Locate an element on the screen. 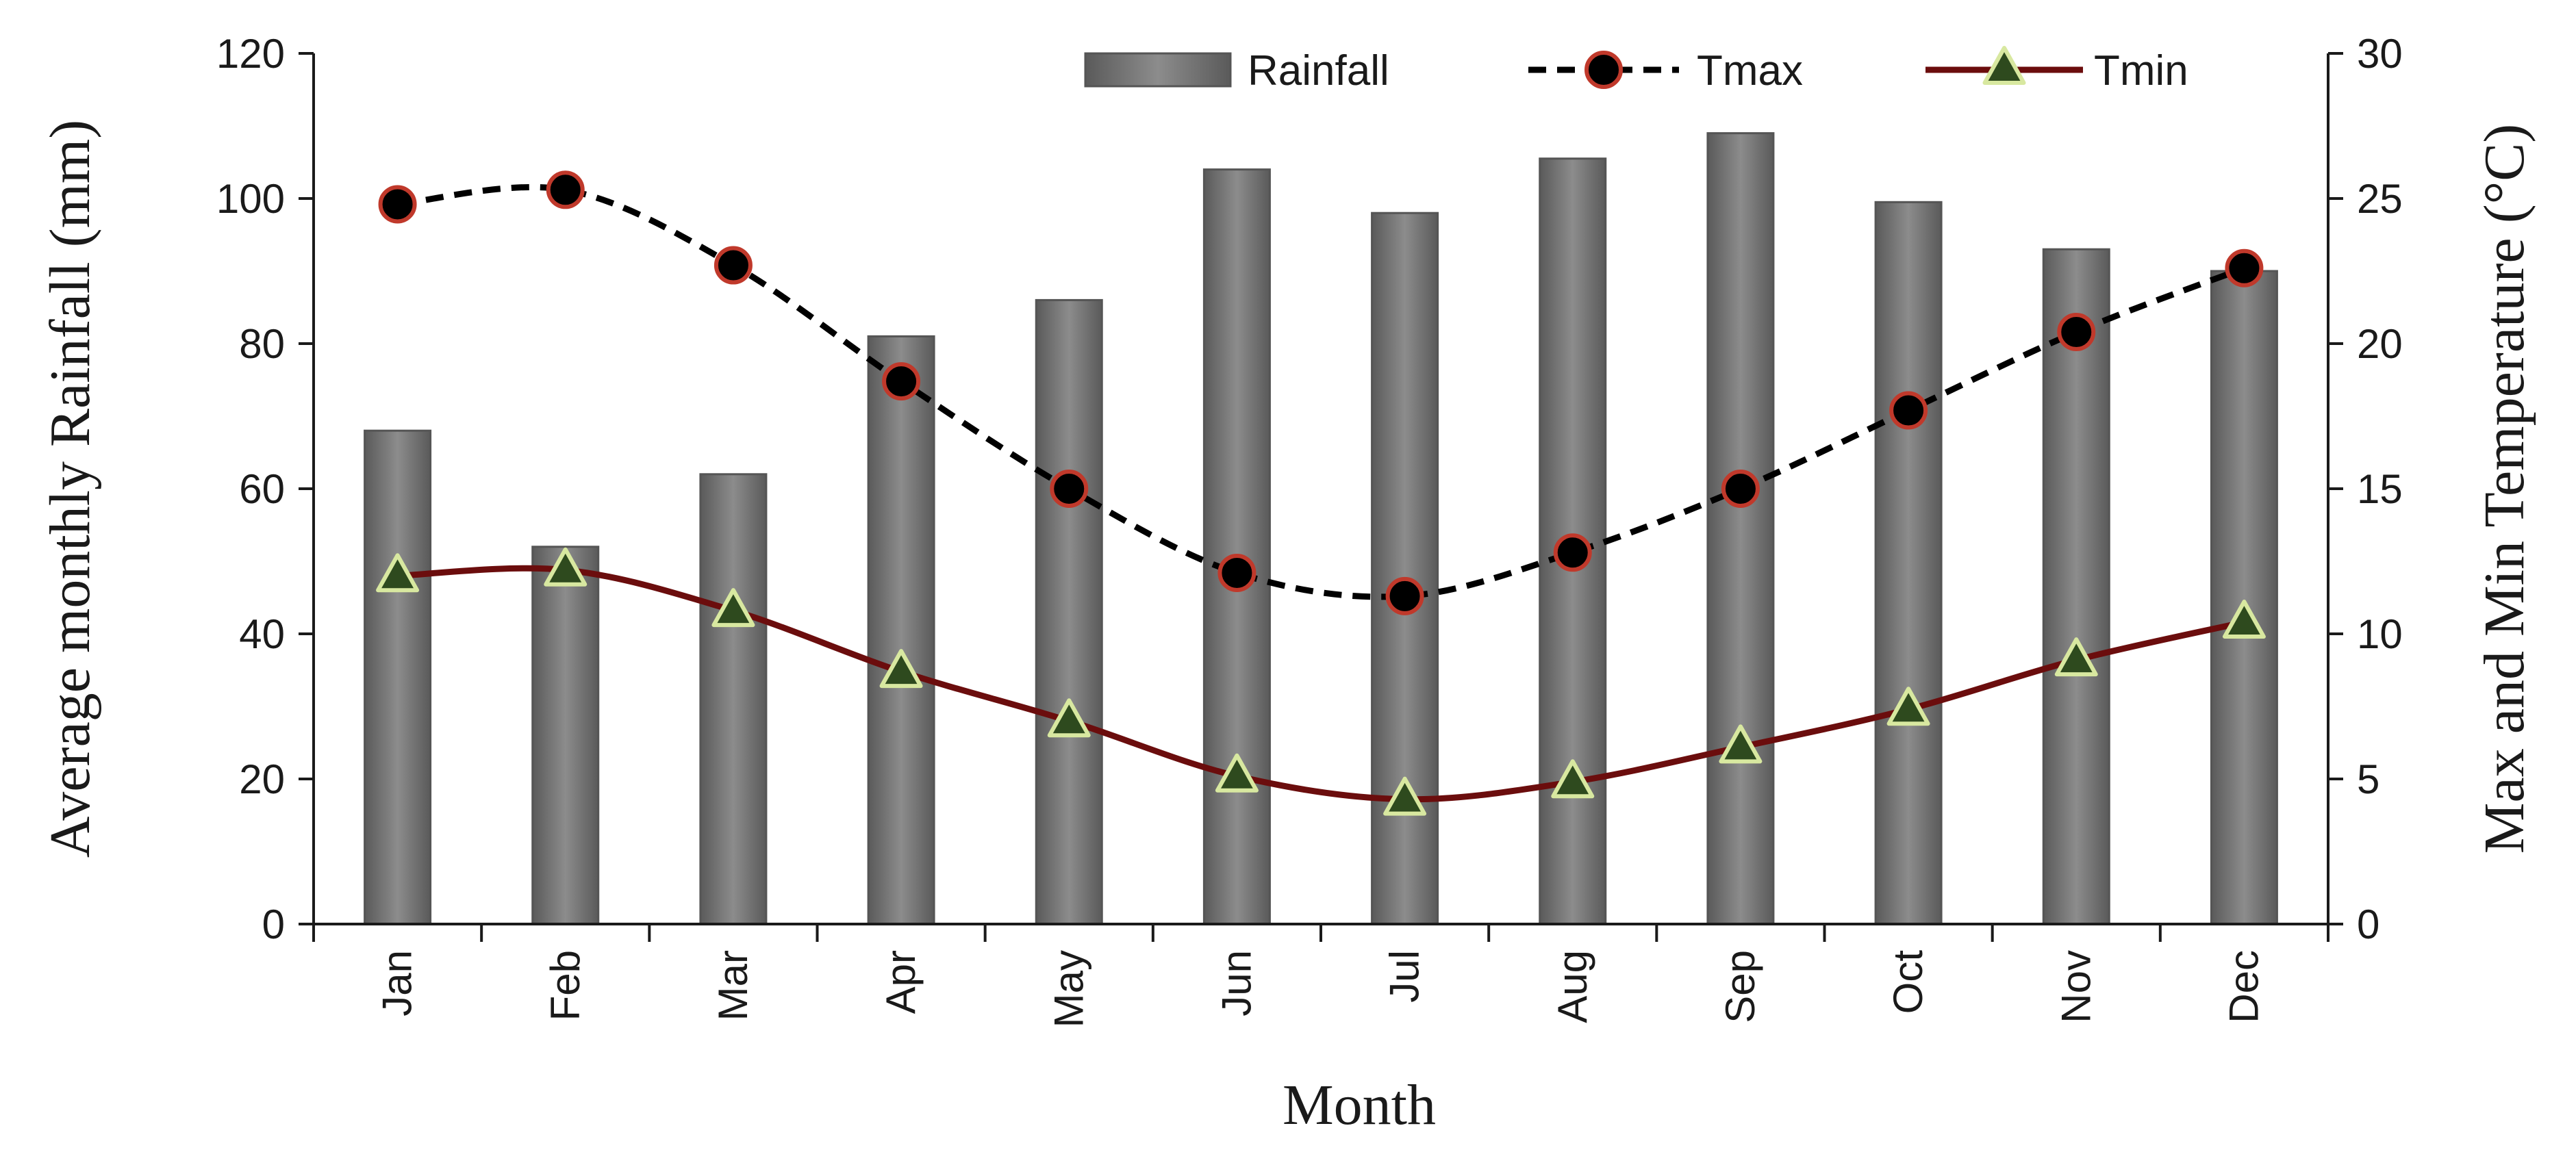  rainfall-bar-may is located at coordinates (1069, 611).